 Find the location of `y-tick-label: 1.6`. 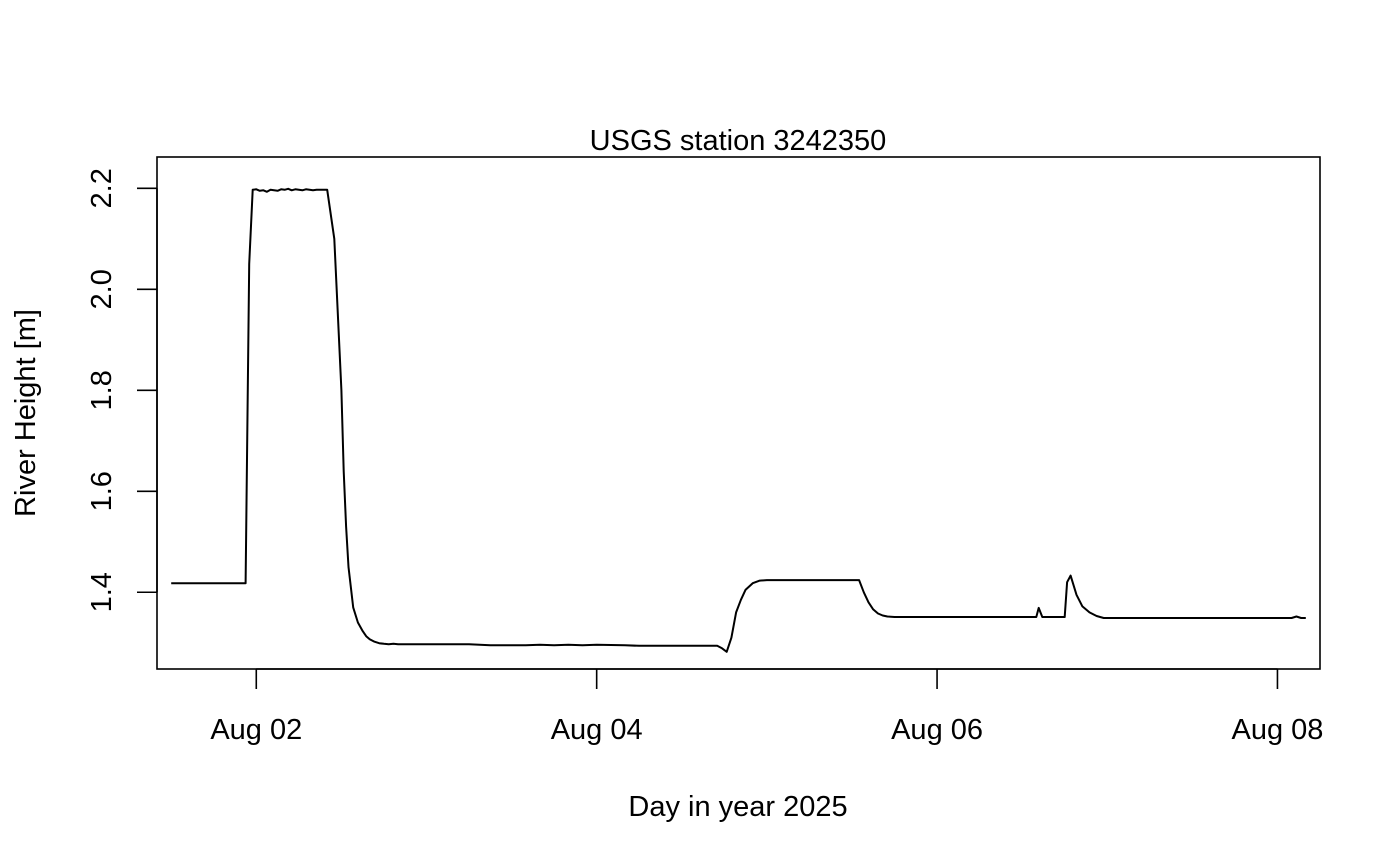

y-tick-label: 1.6 is located at coordinates (102, 491).